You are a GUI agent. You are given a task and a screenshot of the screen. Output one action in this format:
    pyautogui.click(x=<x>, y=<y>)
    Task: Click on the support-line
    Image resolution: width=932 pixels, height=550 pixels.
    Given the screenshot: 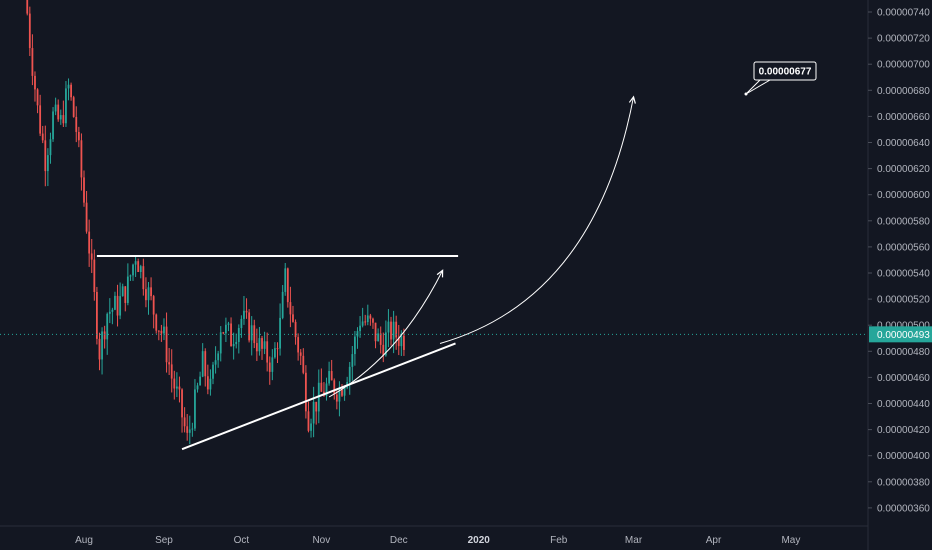 What is the action you would take?
    pyautogui.click(x=318, y=396)
    